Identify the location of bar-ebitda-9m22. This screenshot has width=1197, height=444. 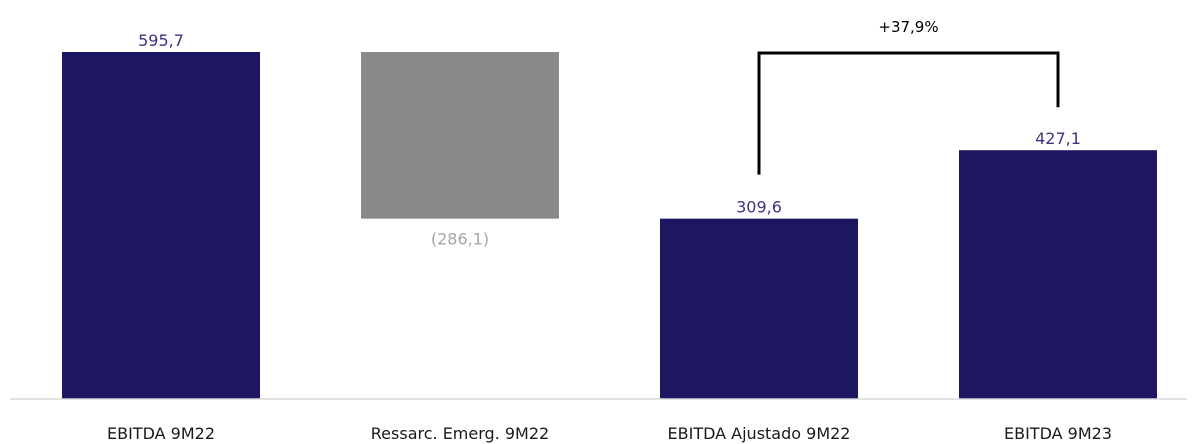
(161, 225).